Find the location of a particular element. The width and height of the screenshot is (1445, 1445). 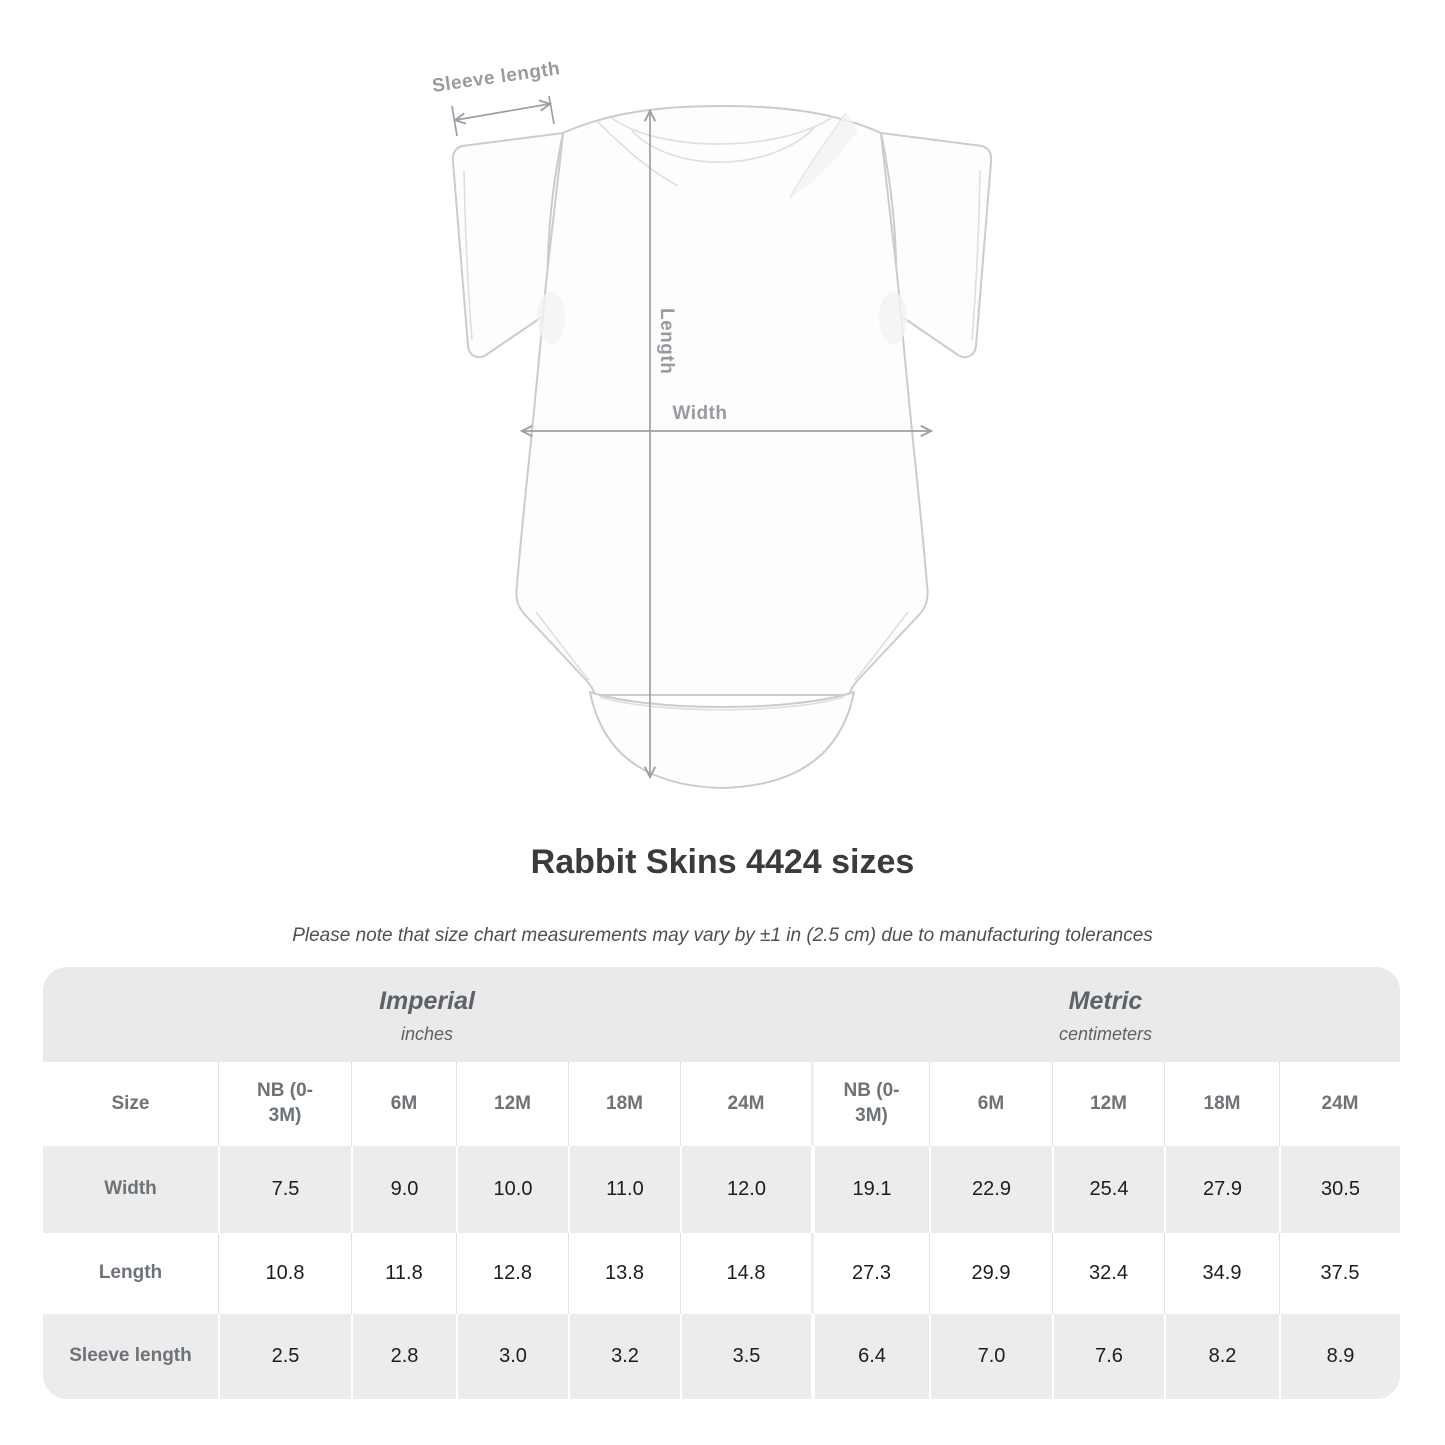

imperial-section-header: Imperial inches is located at coordinates (427, 1014).